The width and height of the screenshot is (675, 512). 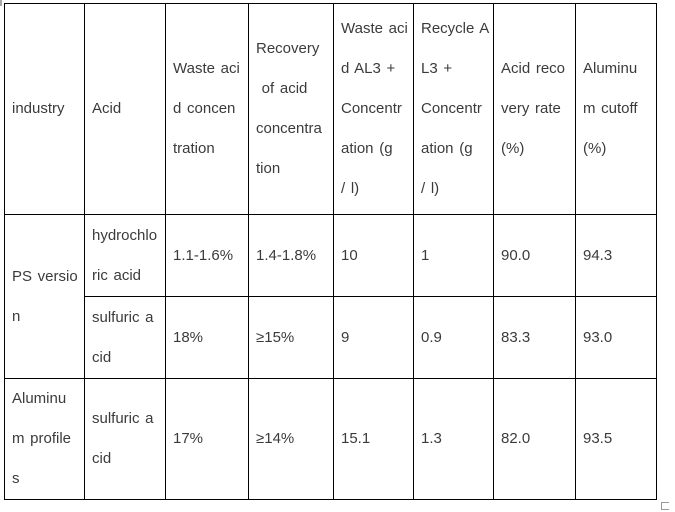 I want to click on cell-aluminum-cutoff: 94.3, so click(x=616, y=255).